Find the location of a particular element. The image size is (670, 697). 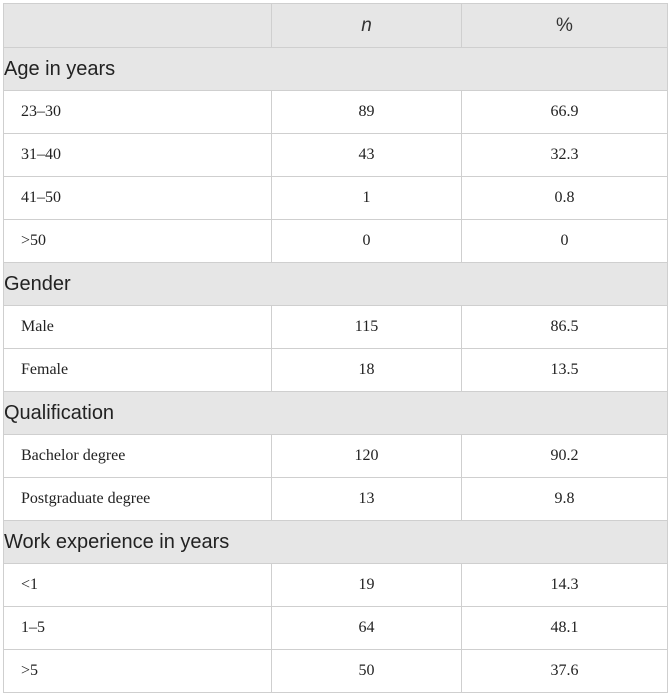

row-label: 31–40 is located at coordinates (137, 155).